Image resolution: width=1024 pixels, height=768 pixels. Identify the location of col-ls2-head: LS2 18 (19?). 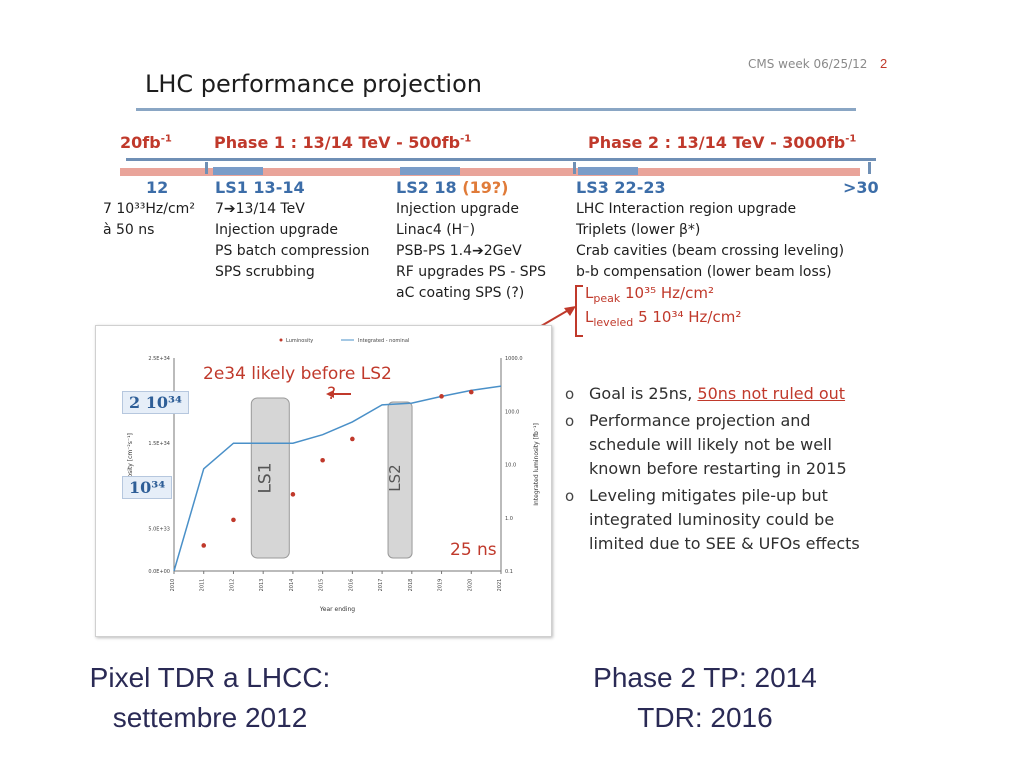
(452, 187).